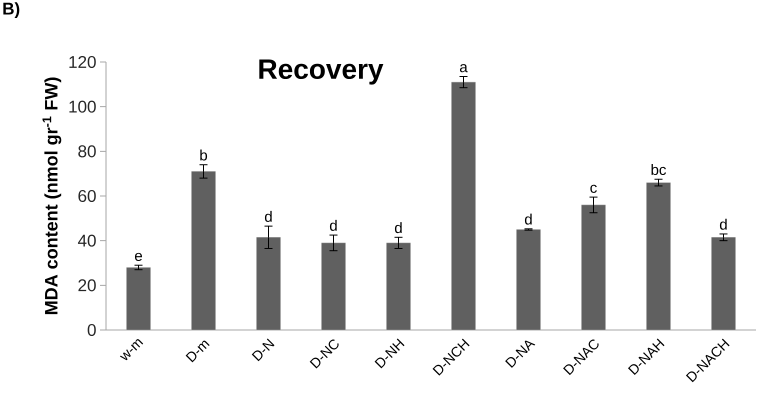 The image size is (768, 401). What do you see at coordinates (464, 68) in the screenshot?
I see `annotation: a` at bounding box center [464, 68].